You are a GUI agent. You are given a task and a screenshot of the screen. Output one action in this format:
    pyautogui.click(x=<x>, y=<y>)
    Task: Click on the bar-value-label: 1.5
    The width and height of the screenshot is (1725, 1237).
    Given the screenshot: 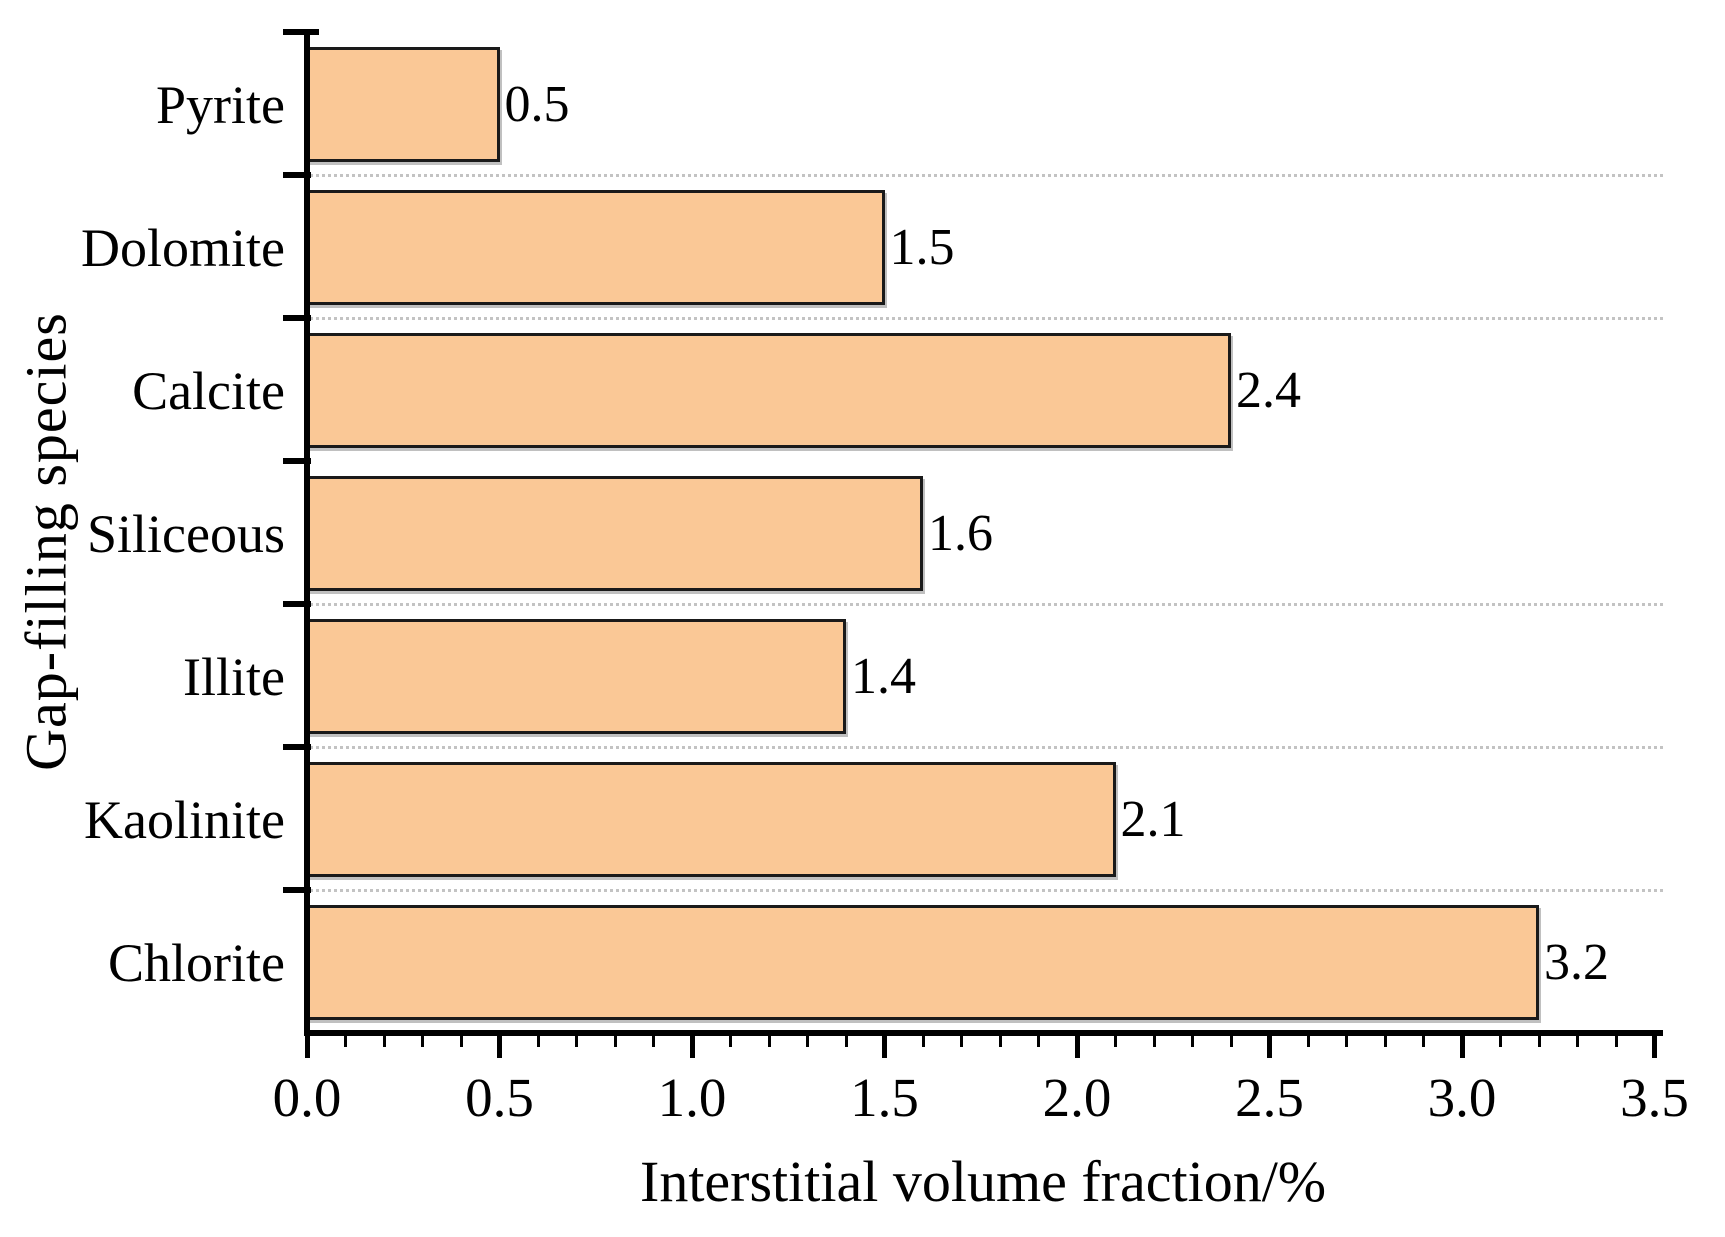 What is the action you would take?
    pyautogui.click(x=922, y=247)
    